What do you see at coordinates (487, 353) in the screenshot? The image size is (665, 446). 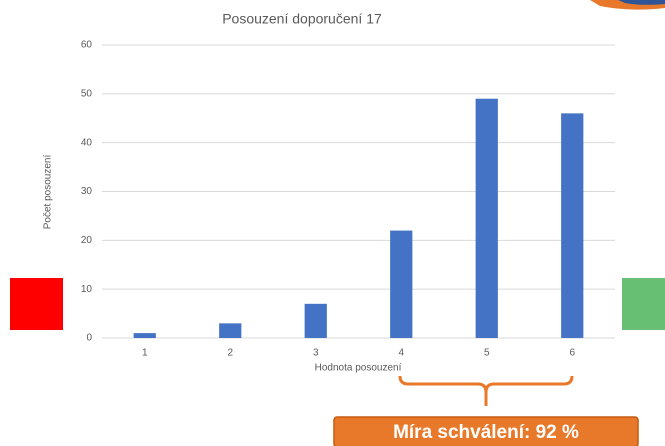 I see `x-tick-label: 5` at bounding box center [487, 353].